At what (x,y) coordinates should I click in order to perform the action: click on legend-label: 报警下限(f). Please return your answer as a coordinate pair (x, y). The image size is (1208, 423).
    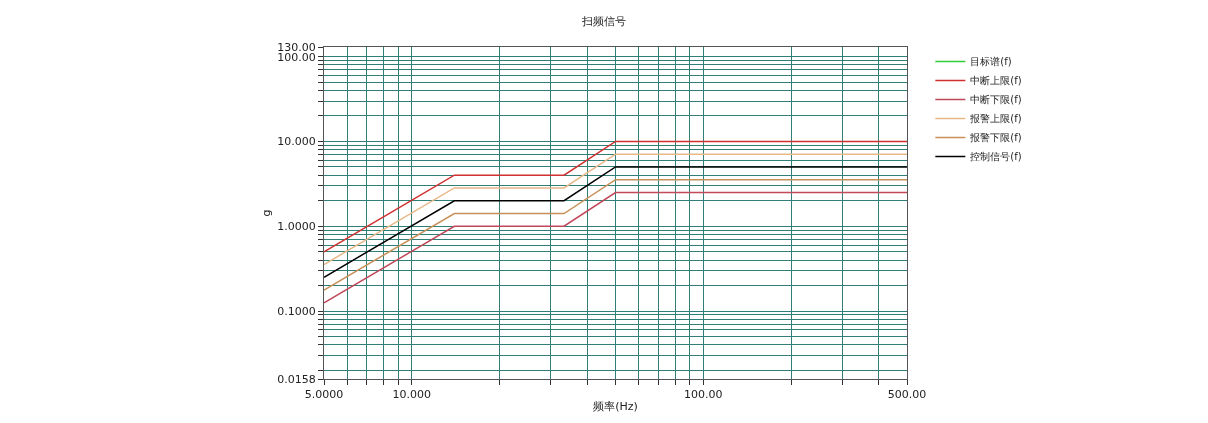
    Looking at the image, I should click on (995, 138).